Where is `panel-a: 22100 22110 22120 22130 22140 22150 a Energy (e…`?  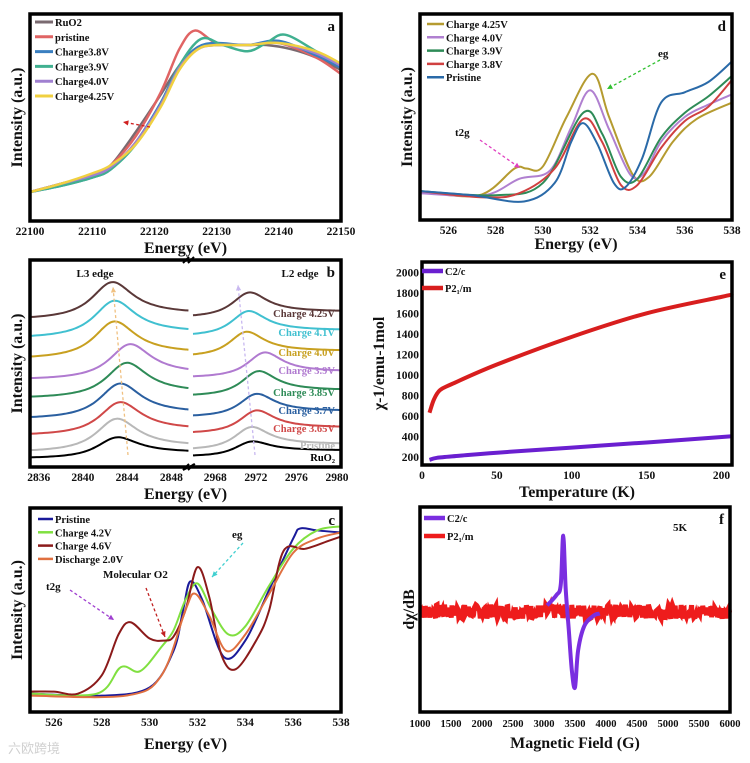
panel-a: 22100 22110 22120 22130 22140 22150 a Energy (e… is located at coordinates (182, 134).